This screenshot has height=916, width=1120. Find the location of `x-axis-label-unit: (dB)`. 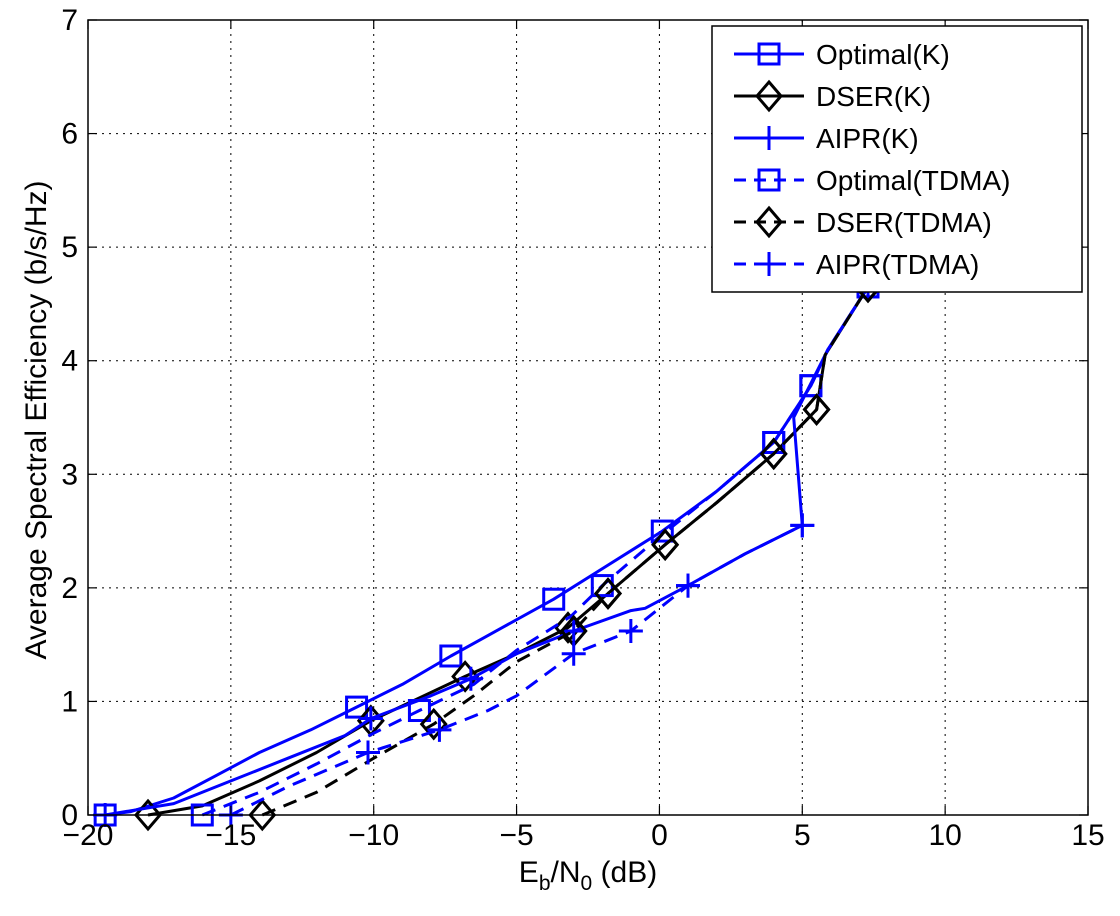

x-axis-label-unit: (dB) is located at coordinates (624, 872).